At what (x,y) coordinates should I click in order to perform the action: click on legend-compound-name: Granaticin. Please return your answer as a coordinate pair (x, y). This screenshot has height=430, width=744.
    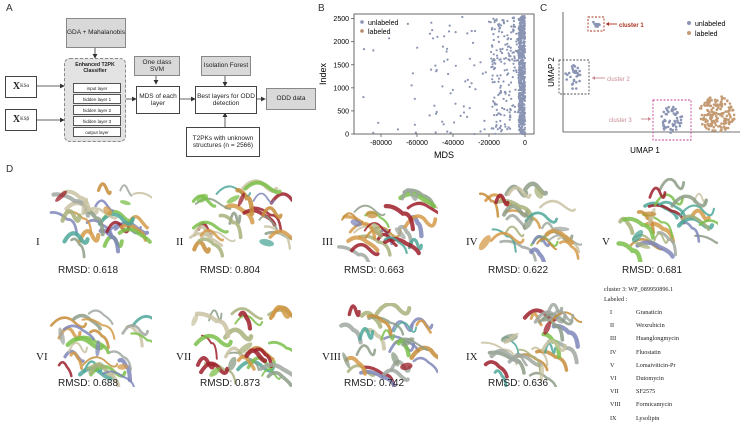
    Looking at the image, I should click on (649, 312).